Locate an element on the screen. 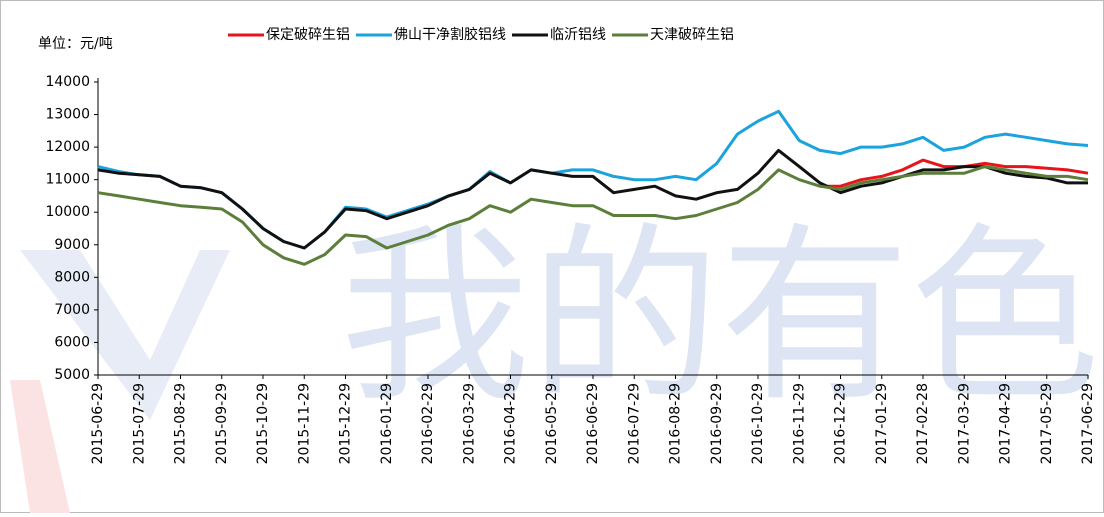 The width and height of the screenshot is (1104, 517). x-tick-label: 2016-11-29 is located at coordinates (799, 423).